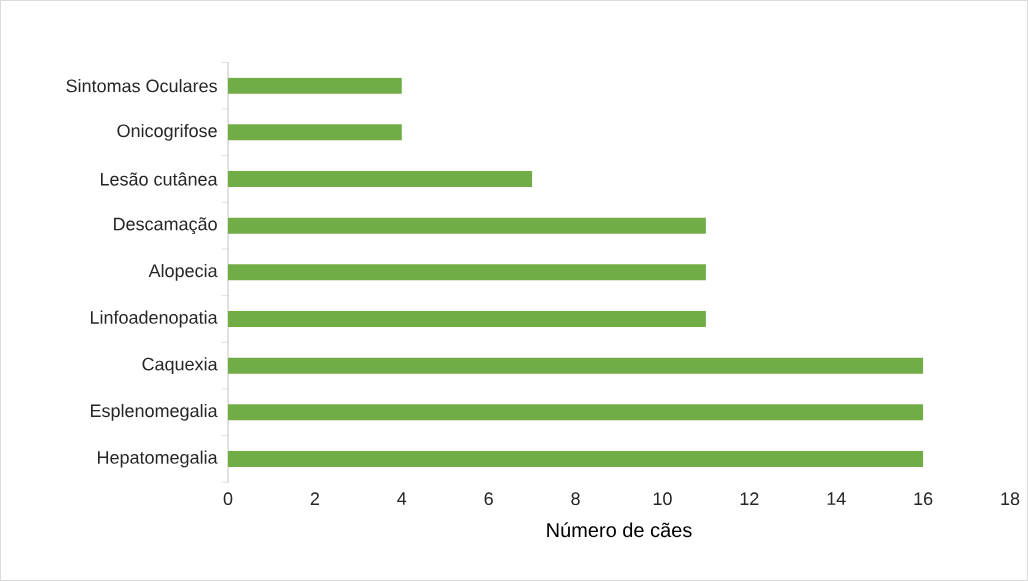  I want to click on y-tick-label: Esplenomegalia, so click(154, 412).